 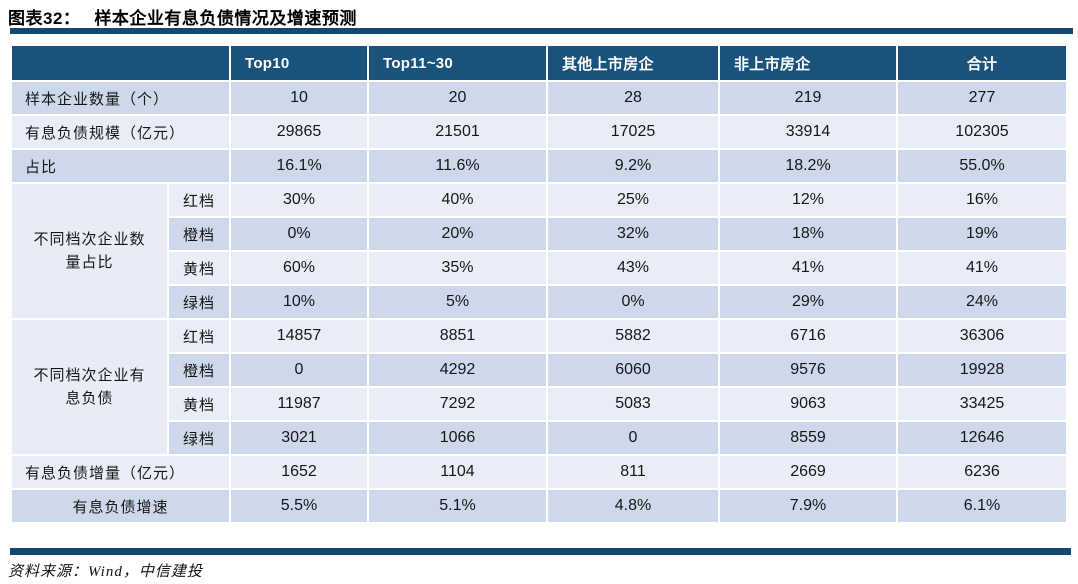 What do you see at coordinates (633, 404) in the screenshot?
I see `data-cell: 5083` at bounding box center [633, 404].